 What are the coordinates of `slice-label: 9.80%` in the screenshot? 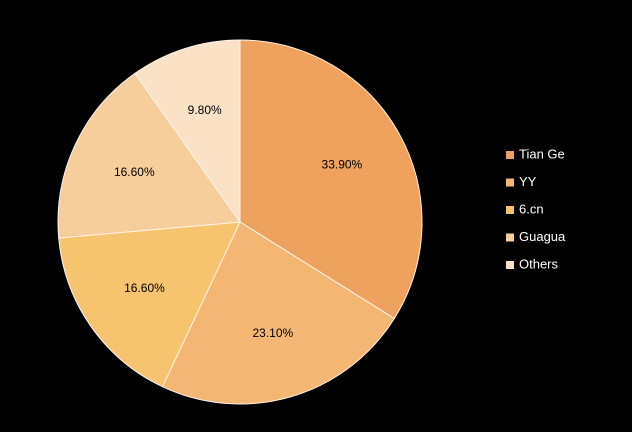 It's located at (205, 110).